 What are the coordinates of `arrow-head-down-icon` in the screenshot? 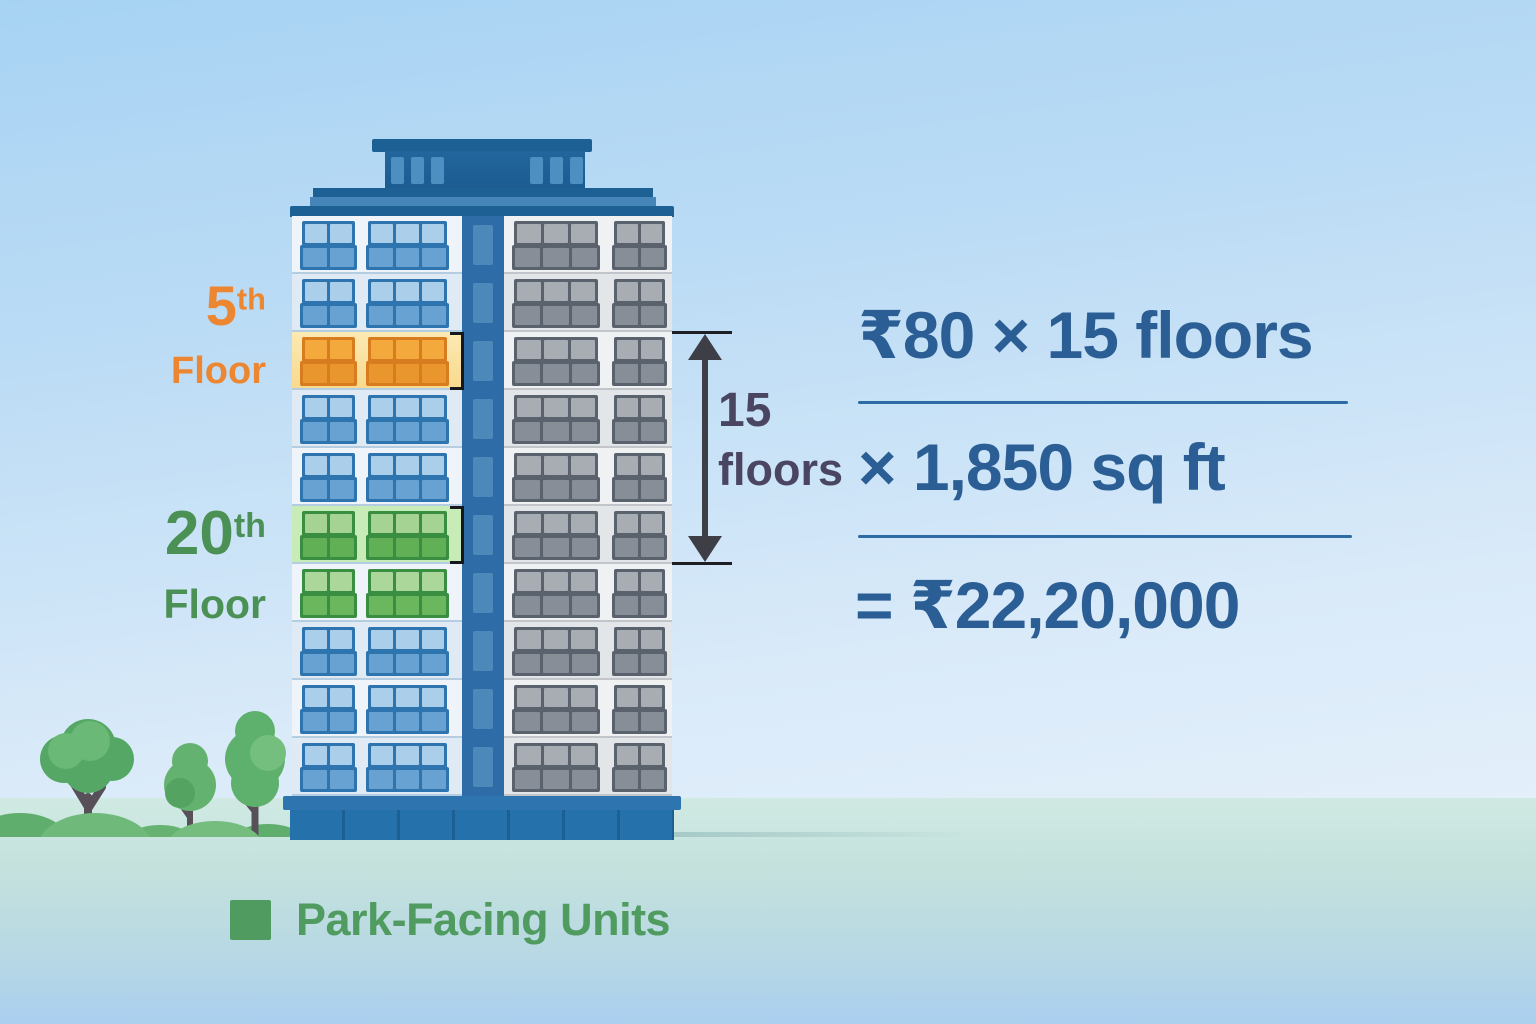 It's located at (705, 549).